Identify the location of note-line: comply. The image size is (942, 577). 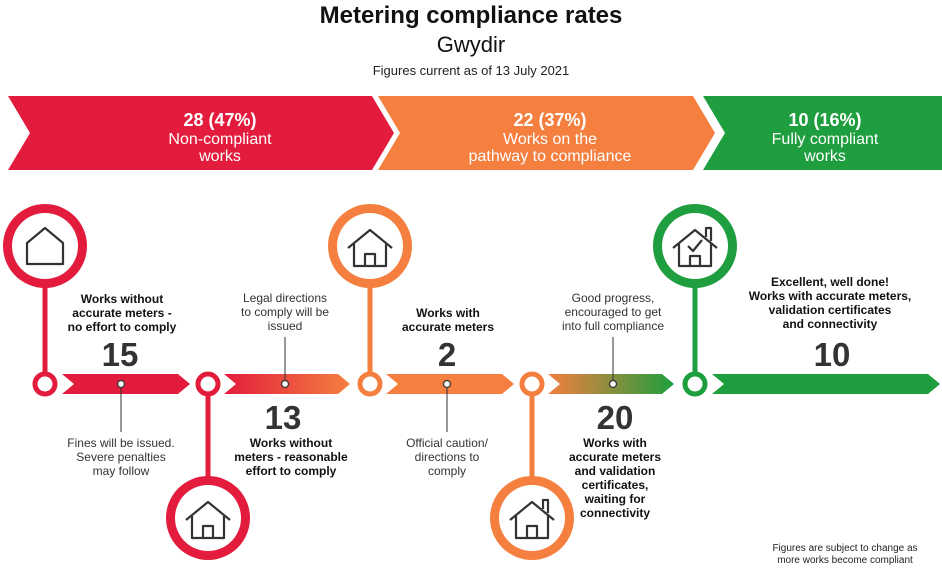
(446, 471).